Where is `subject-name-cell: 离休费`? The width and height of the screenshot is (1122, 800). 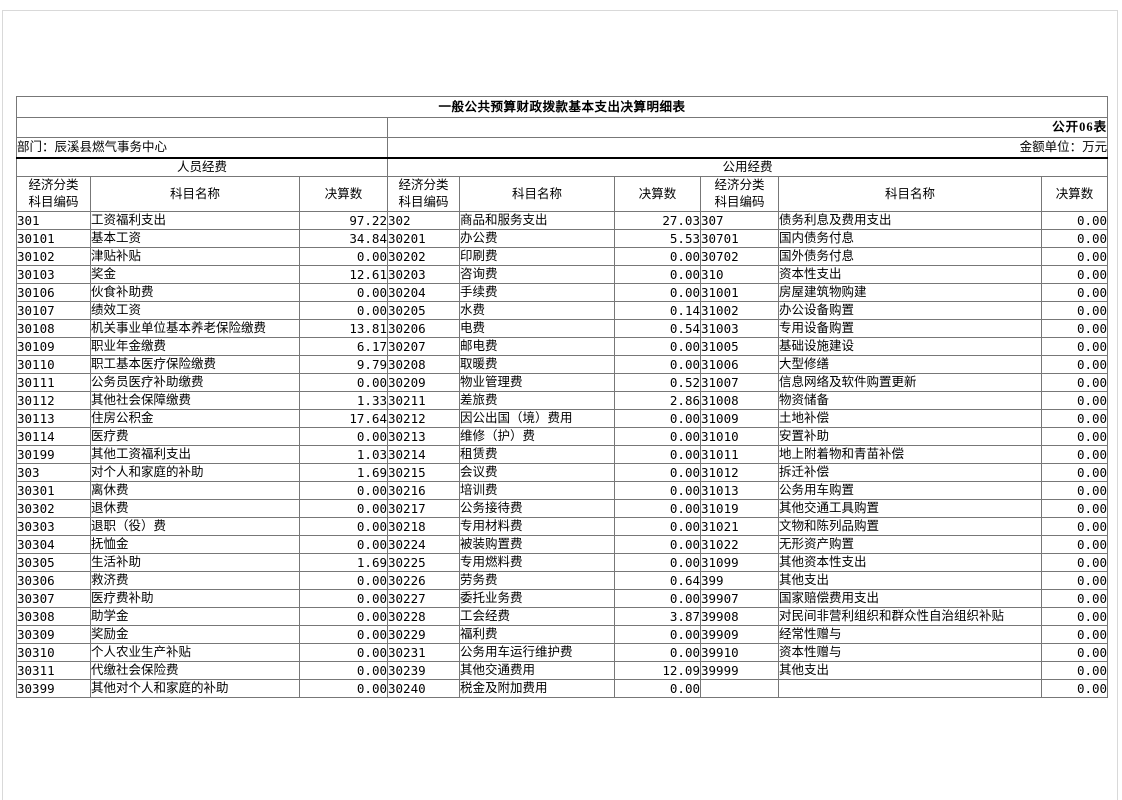
subject-name-cell: 离休费 is located at coordinates (195, 490).